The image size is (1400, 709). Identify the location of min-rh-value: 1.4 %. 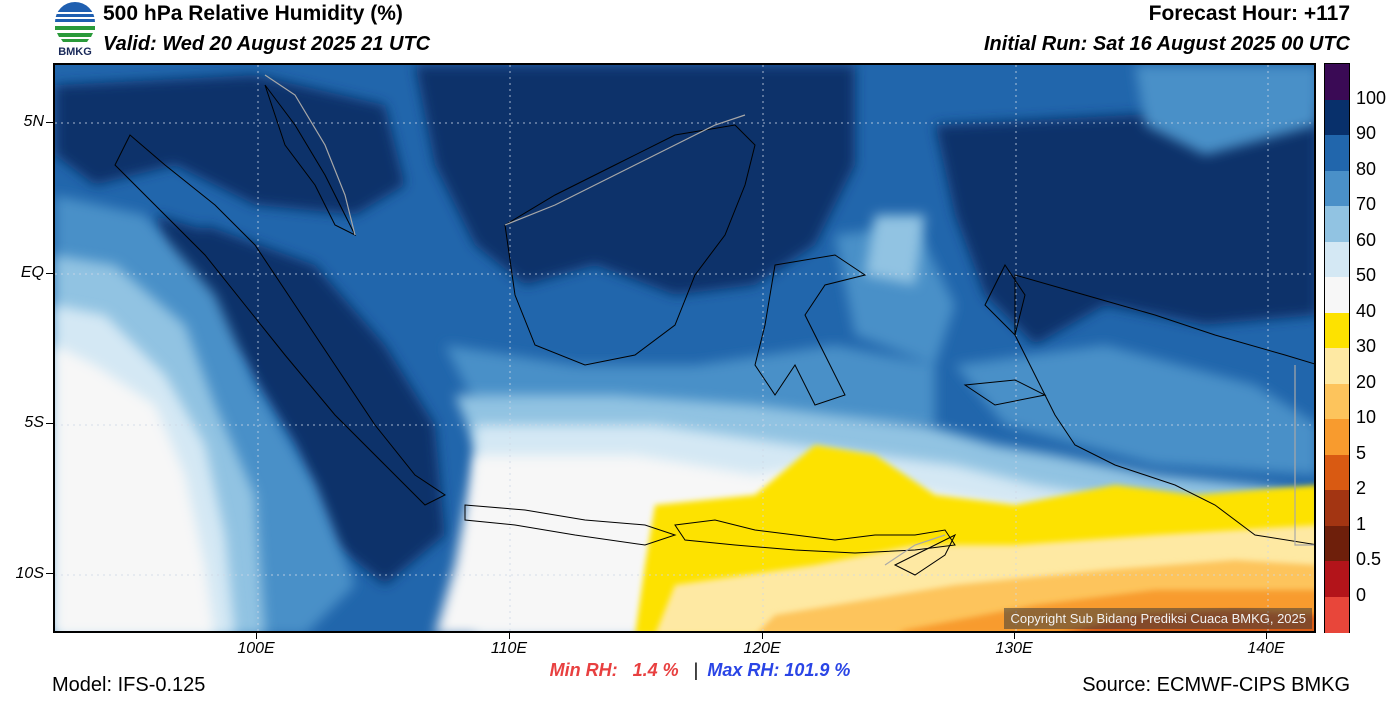
(655, 670).